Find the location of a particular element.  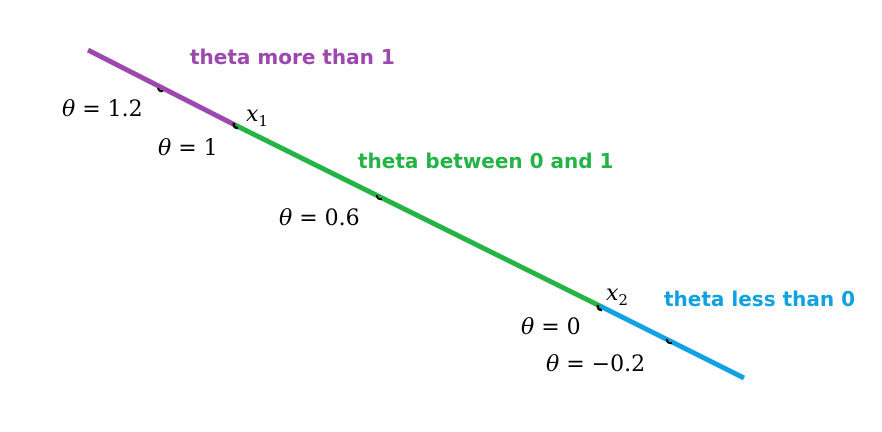

label-theta-1-2: θ = 1.2 is located at coordinates (102, 109).